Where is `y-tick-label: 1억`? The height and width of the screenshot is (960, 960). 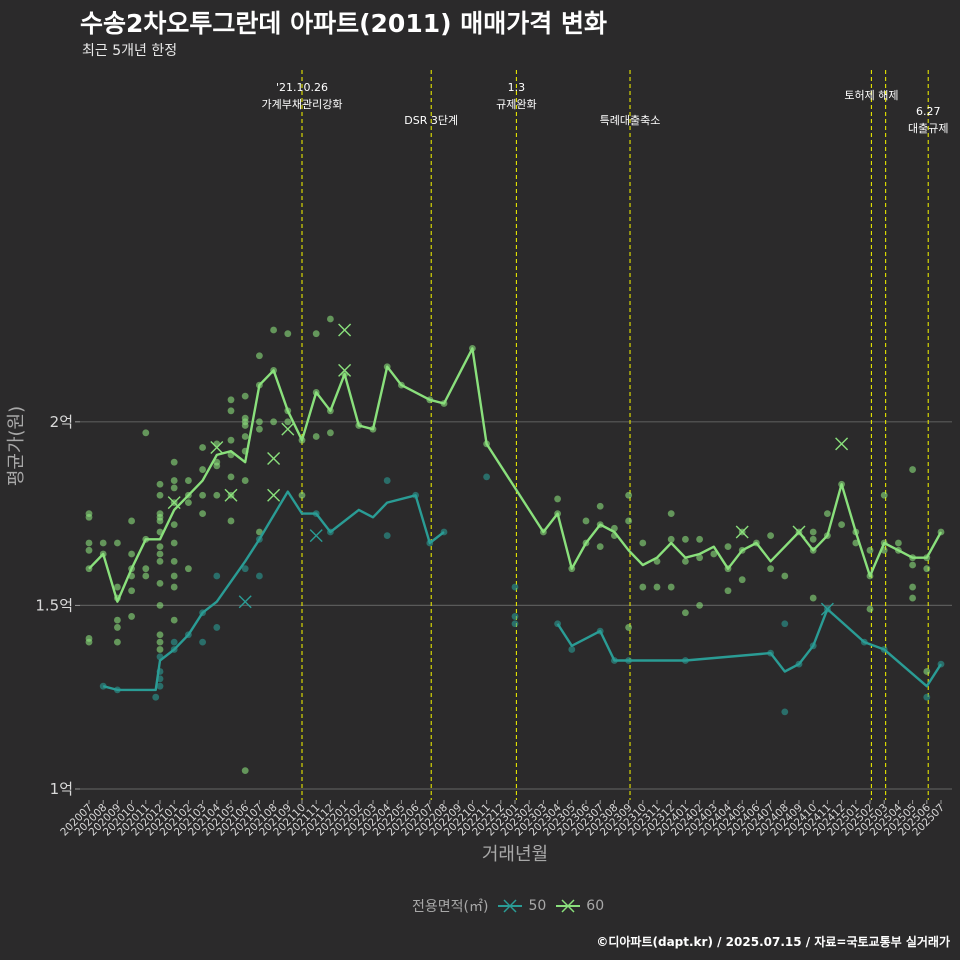
y-tick-label: 1억 is located at coordinates (61, 789).